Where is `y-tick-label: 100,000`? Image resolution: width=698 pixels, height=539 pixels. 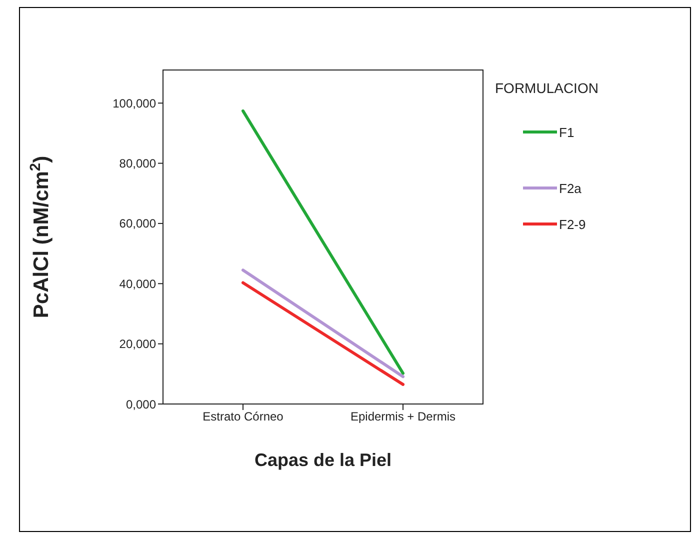 y-tick-label: 100,000 is located at coordinates (134, 103).